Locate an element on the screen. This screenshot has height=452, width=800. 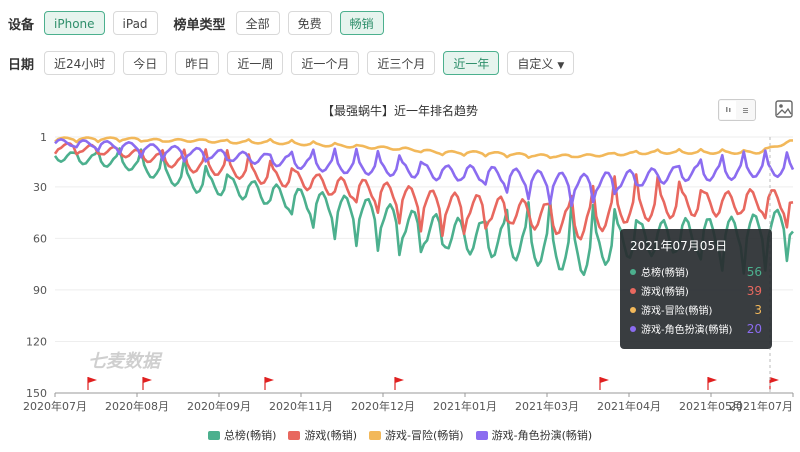
x-tick-label: 2020年08月 is located at coordinates (137, 406).